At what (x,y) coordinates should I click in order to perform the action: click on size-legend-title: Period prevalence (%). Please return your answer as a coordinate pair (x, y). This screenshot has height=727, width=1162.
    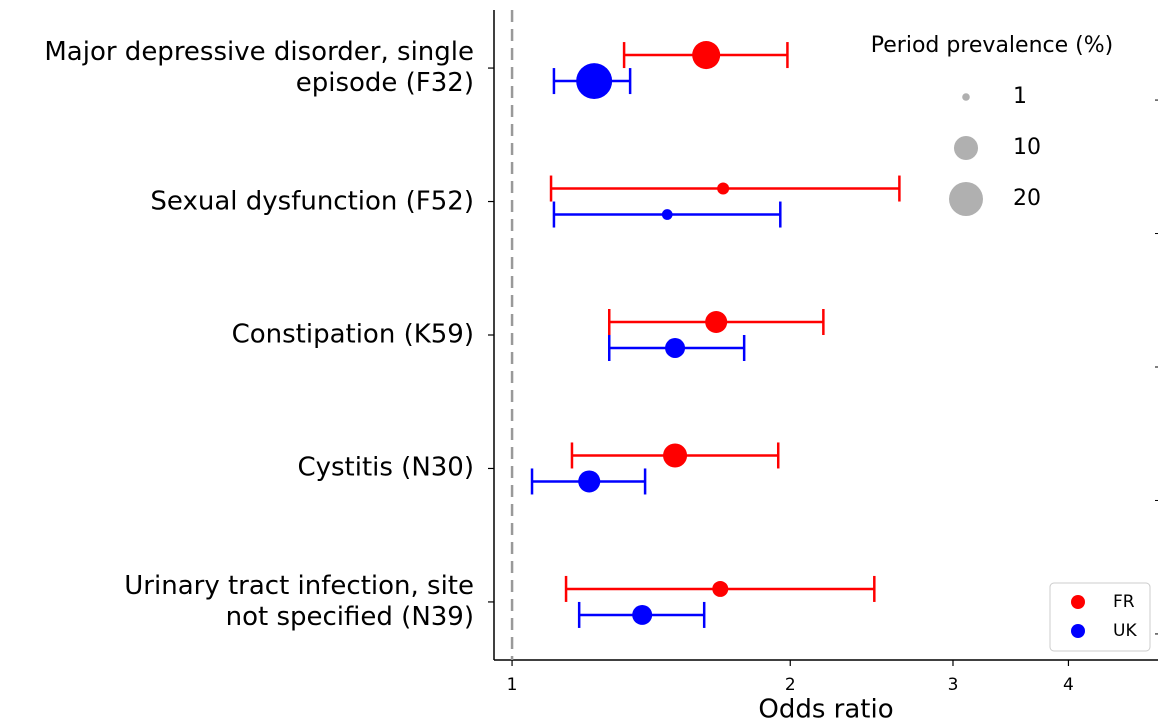
    Looking at the image, I should click on (992, 45).